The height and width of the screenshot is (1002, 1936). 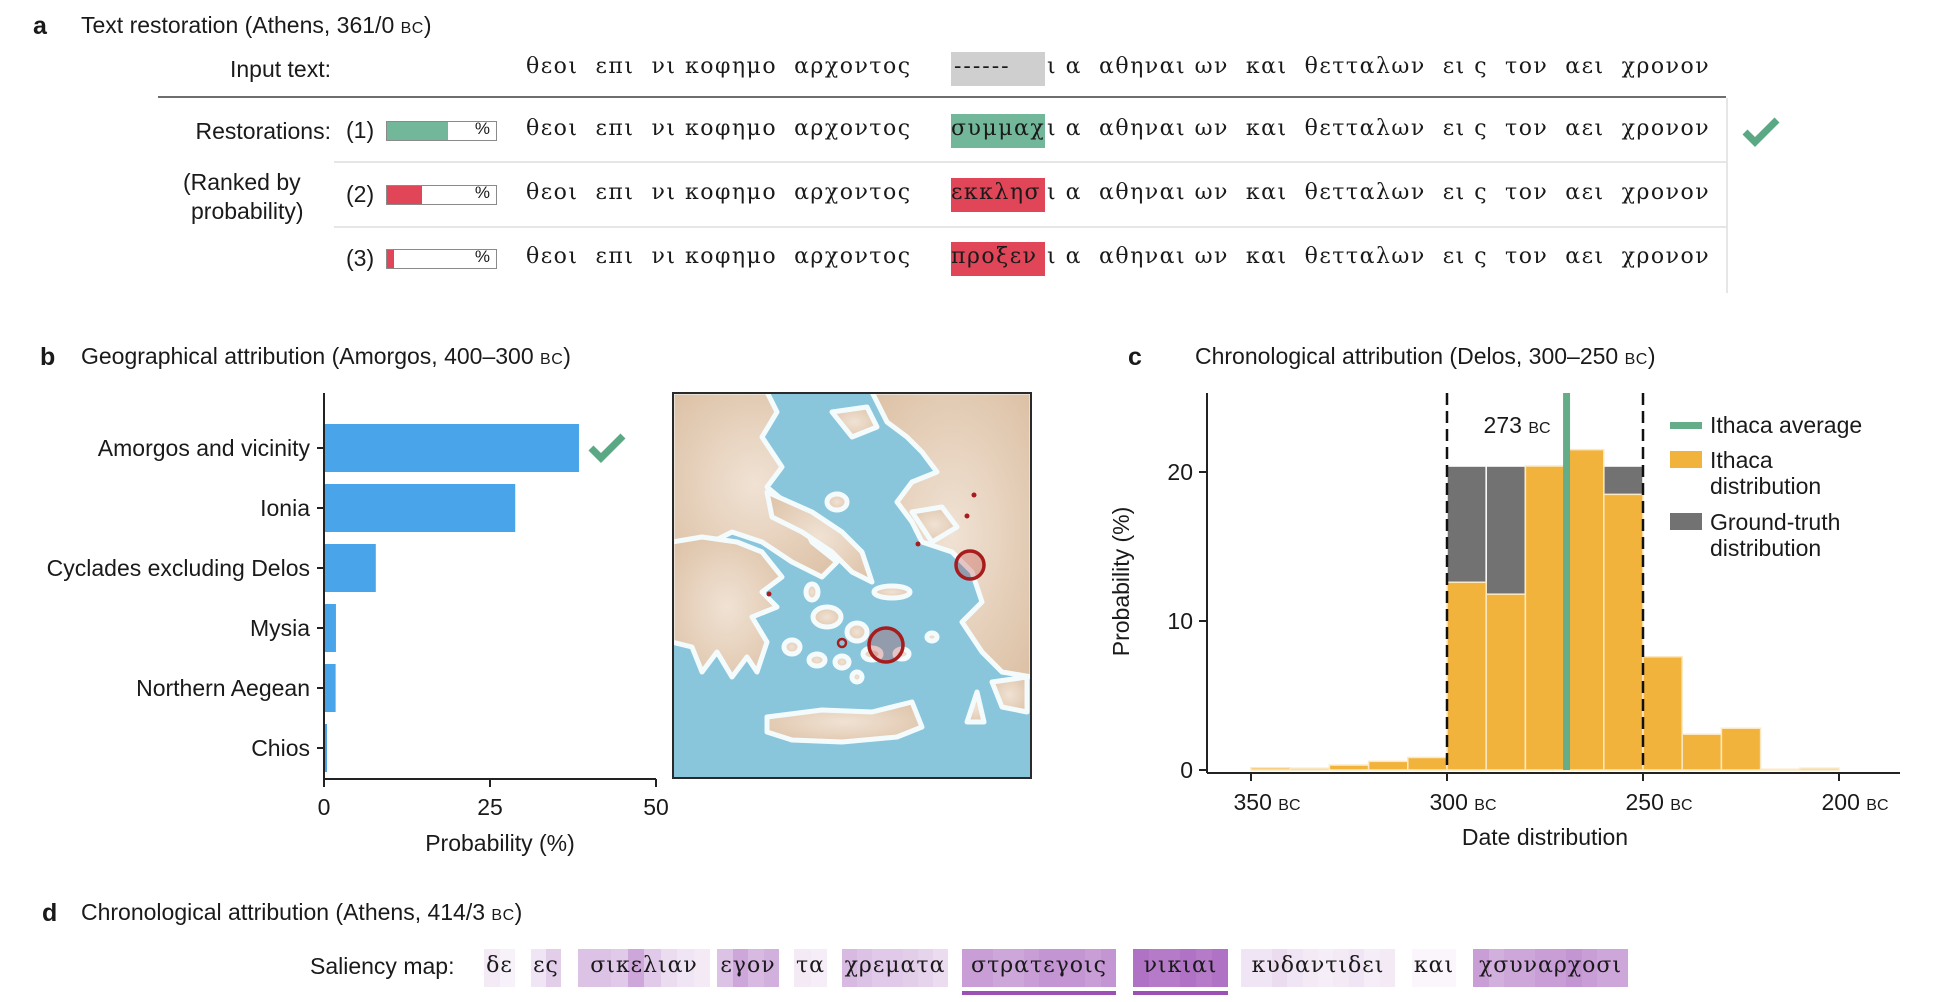 I want to click on average-value: 273, so click(x=1506, y=425).